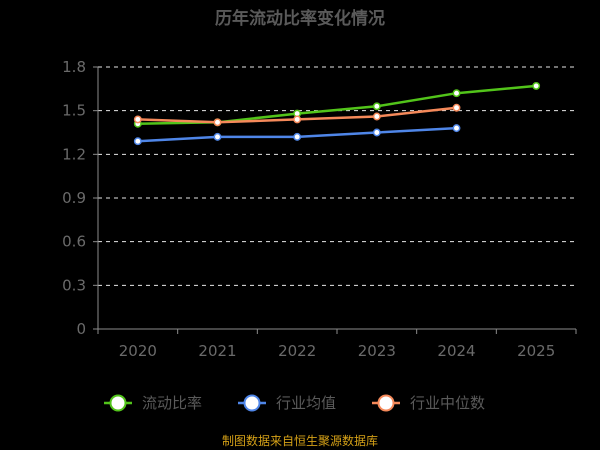  What do you see at coordinates (74, 285) in the screenshot?
I see `y-tick-label: 0.3` at bounding box center [74, 285].